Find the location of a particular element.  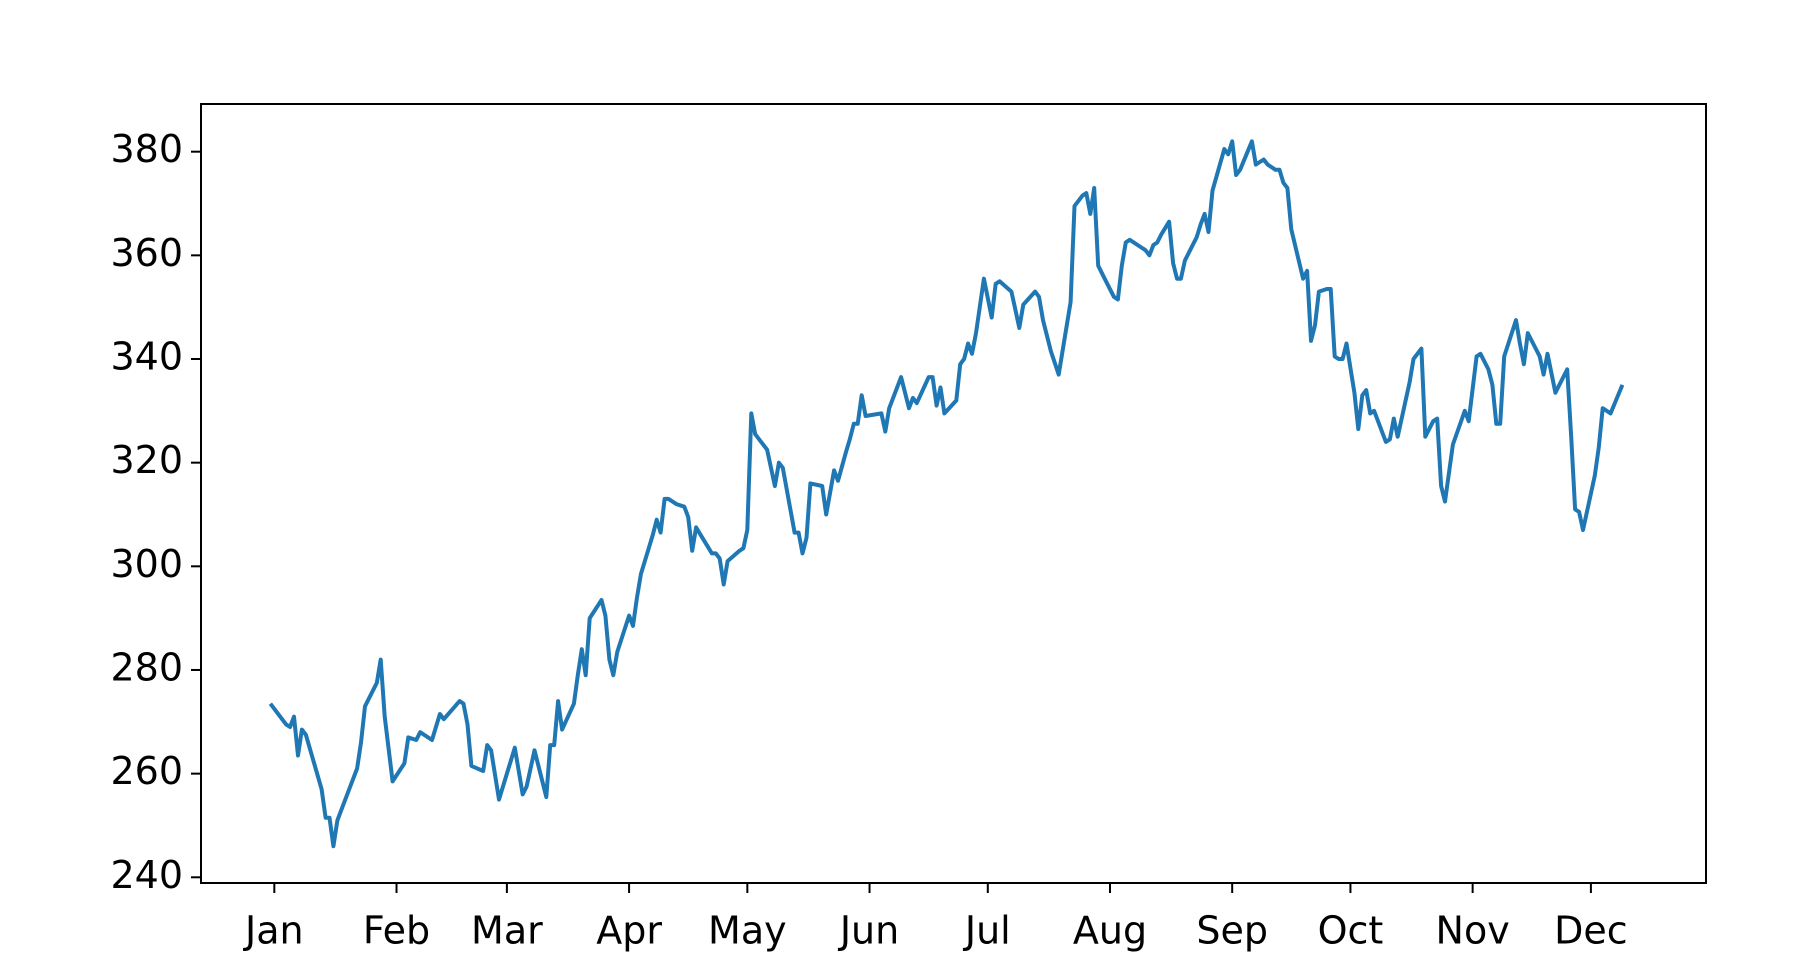

x-tick-label: Dec is located at coordinates (1591, 931).